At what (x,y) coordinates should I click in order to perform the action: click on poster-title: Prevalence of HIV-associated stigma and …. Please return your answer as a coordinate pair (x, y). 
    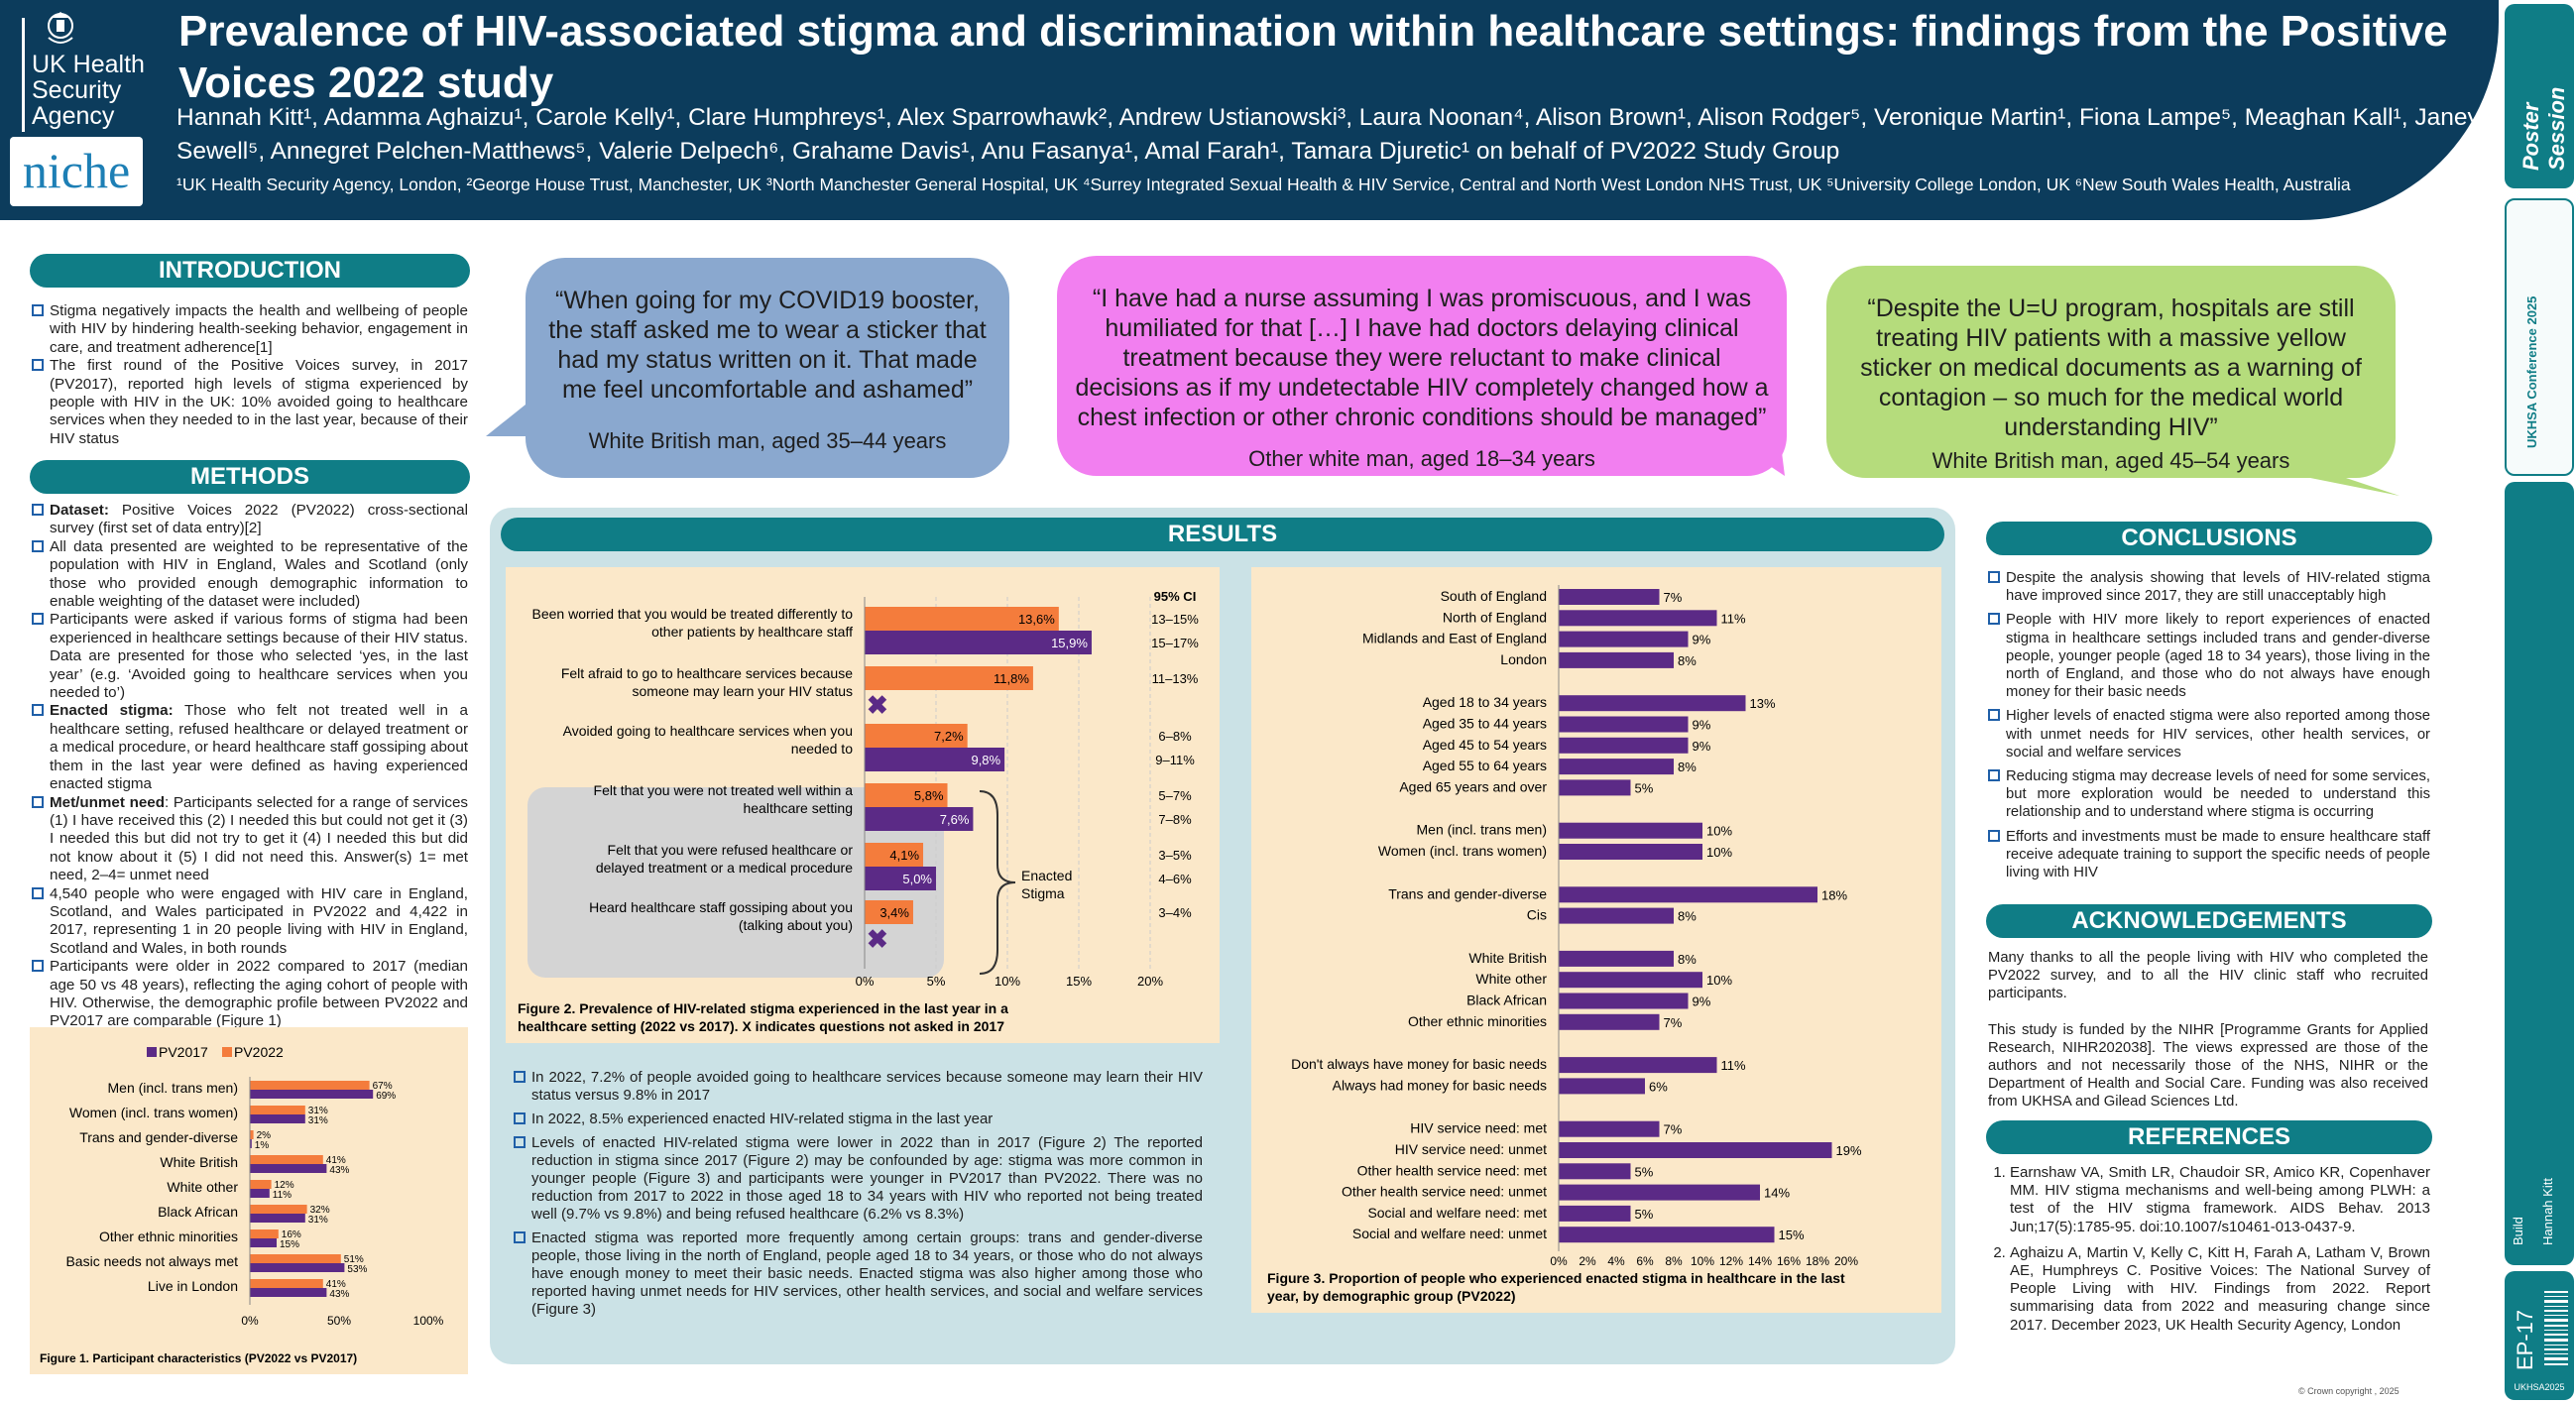
    Looking at the image, I should click on (1313, 57).